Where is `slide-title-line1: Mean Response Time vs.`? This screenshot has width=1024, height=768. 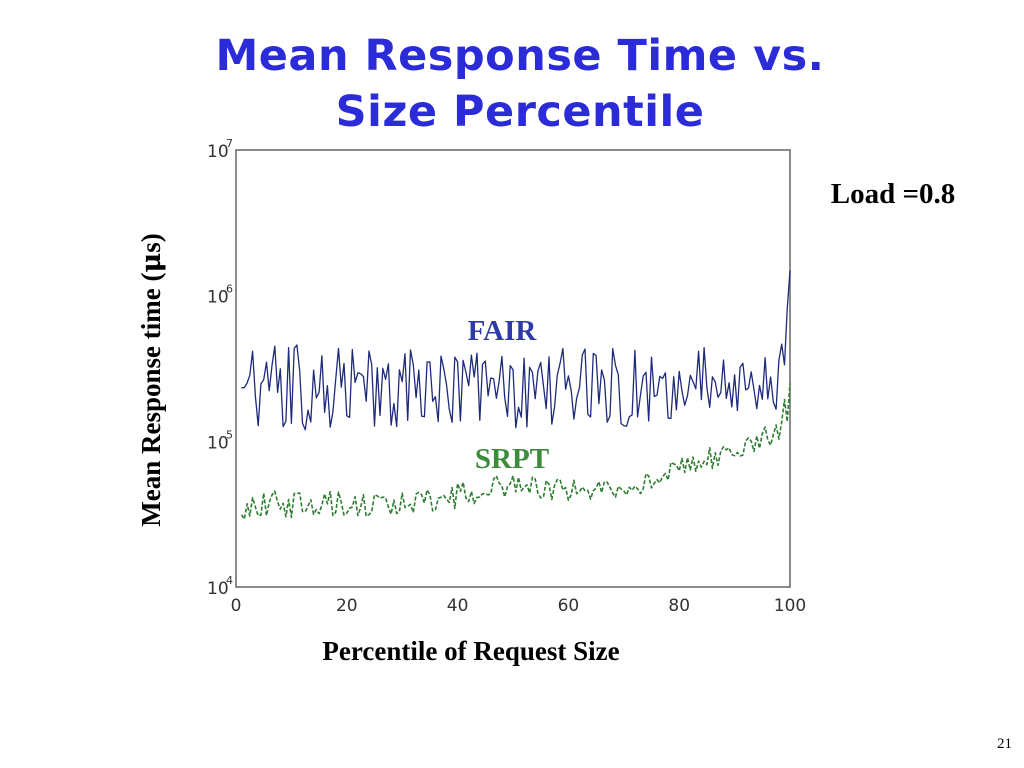
slide-title-line1: Mean Response Time vs. is located at coordinates (520, 56).